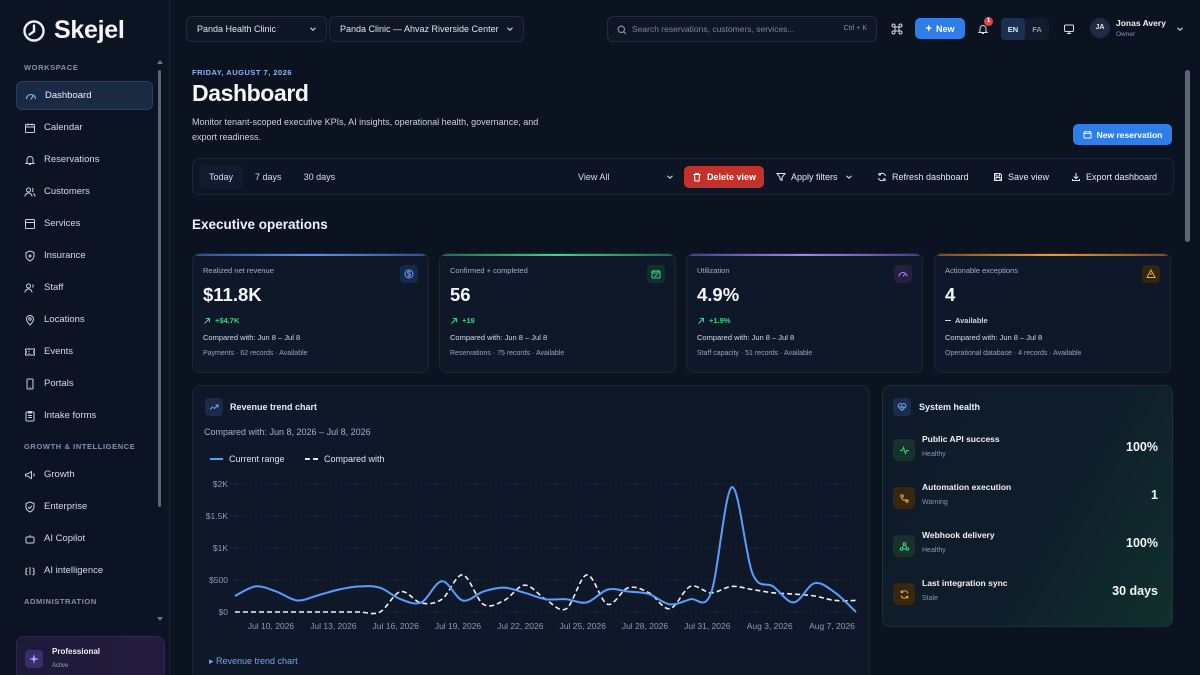 Image resolution: width=1200 pixels, height=675 pixels. I want to click on shield-check-icon, so click(30, 506).